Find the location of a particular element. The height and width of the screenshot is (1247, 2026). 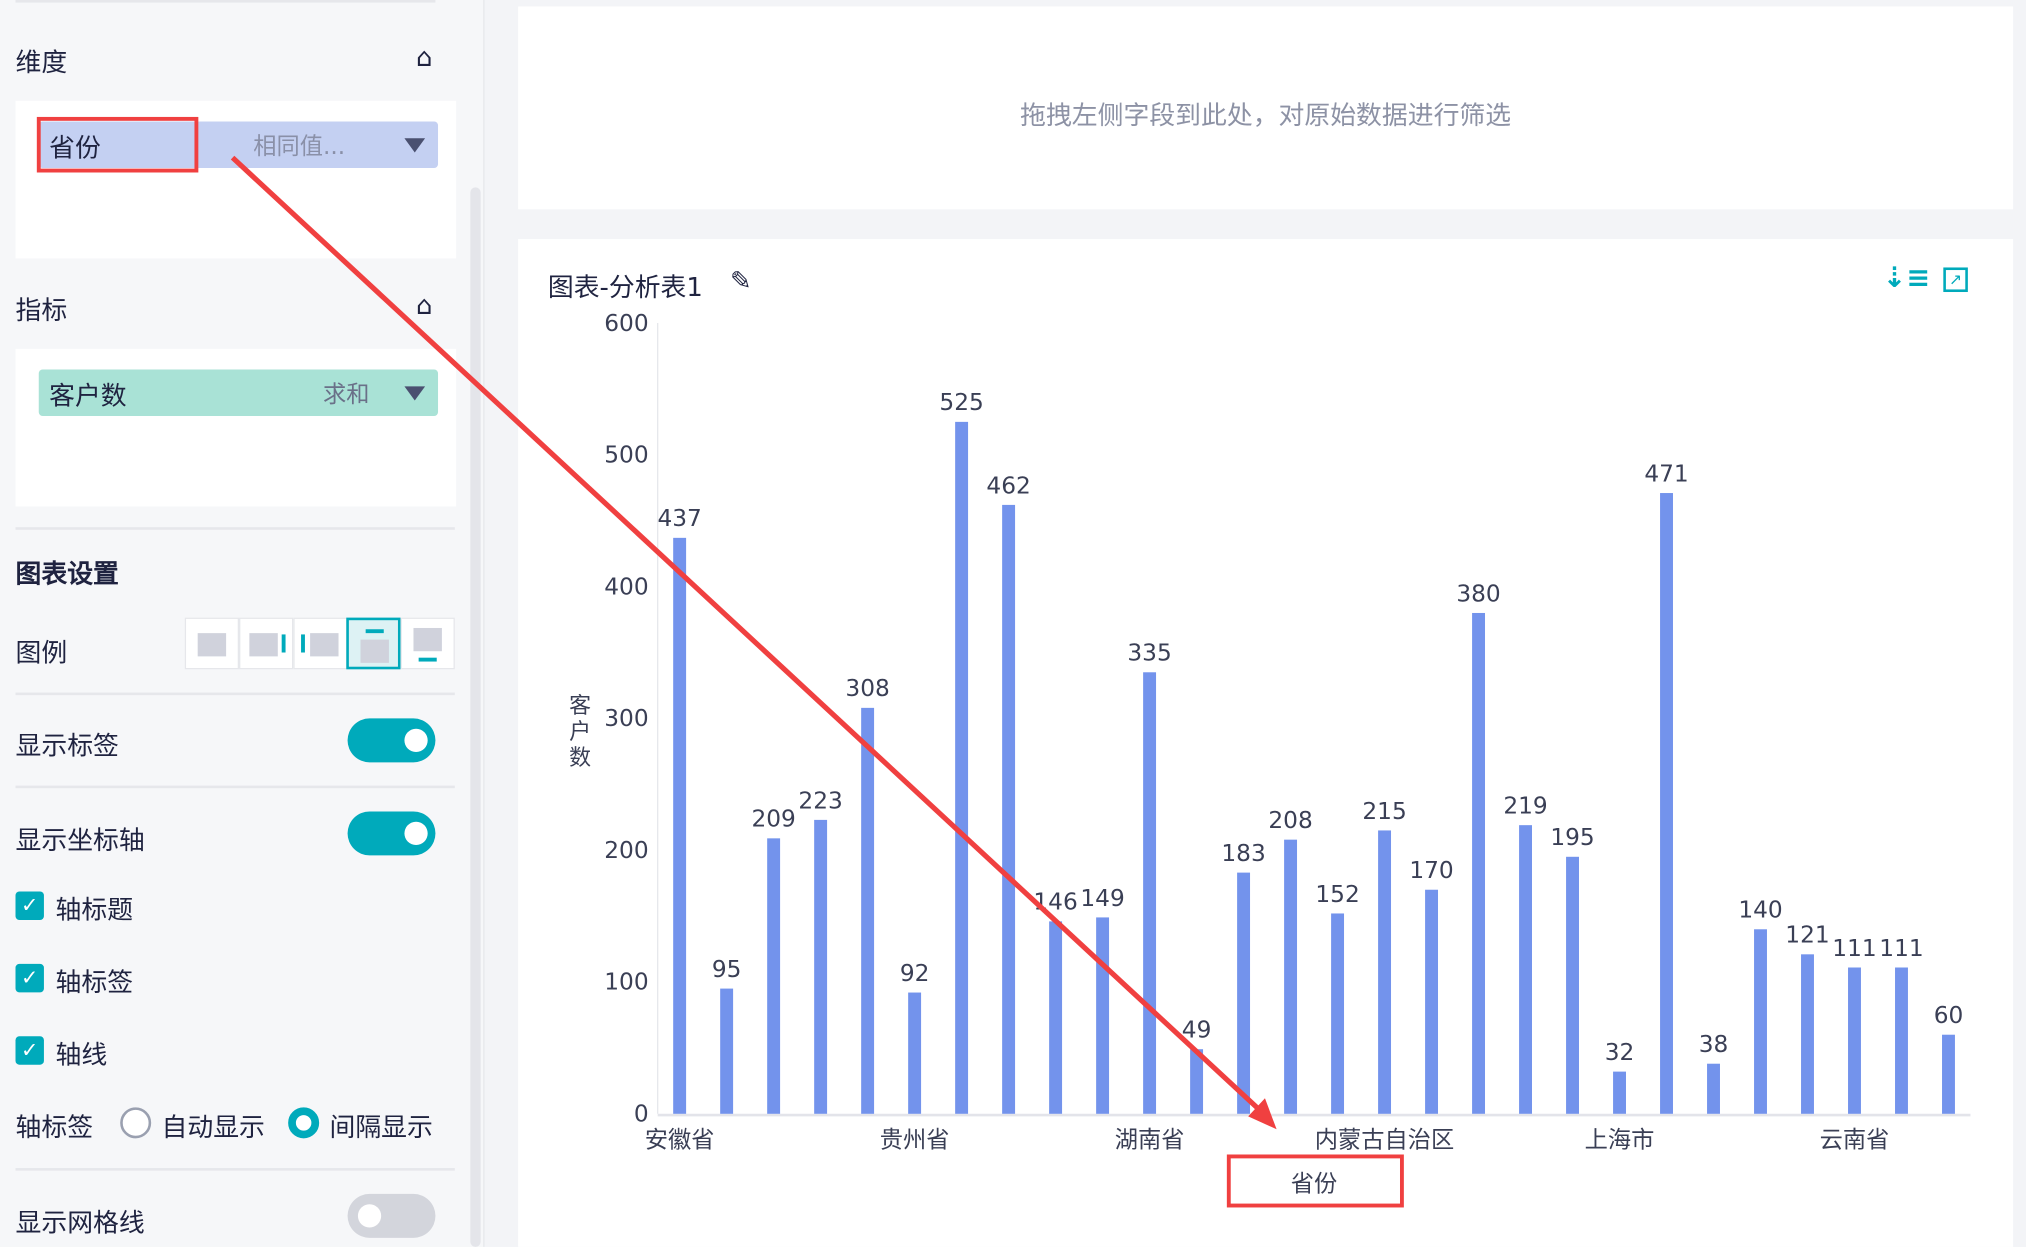

legend-none-option is located at coordinates (212, 643).